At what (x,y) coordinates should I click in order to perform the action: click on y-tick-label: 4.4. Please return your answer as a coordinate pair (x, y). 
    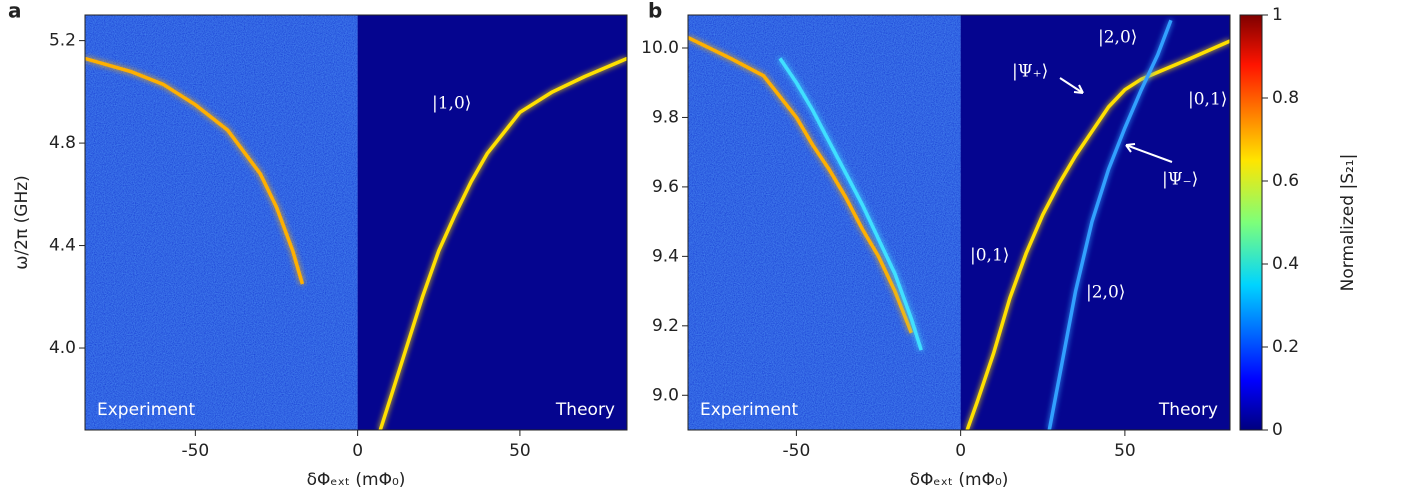
    Looking at the image, I should click on (62, 246).